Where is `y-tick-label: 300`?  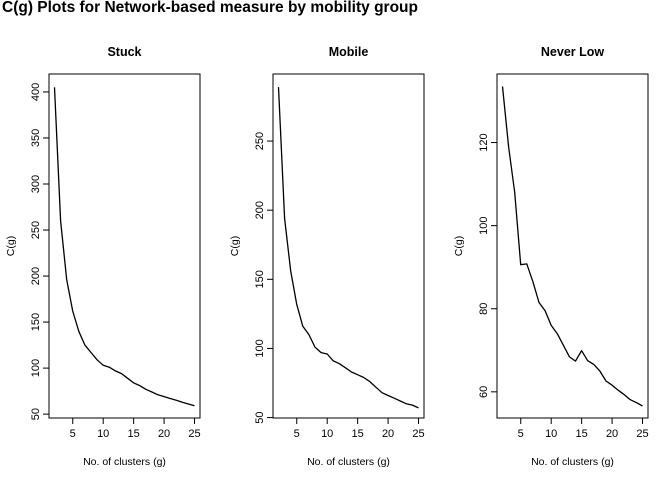
y-tick-label: 300 is located at coordinates (36, 184).